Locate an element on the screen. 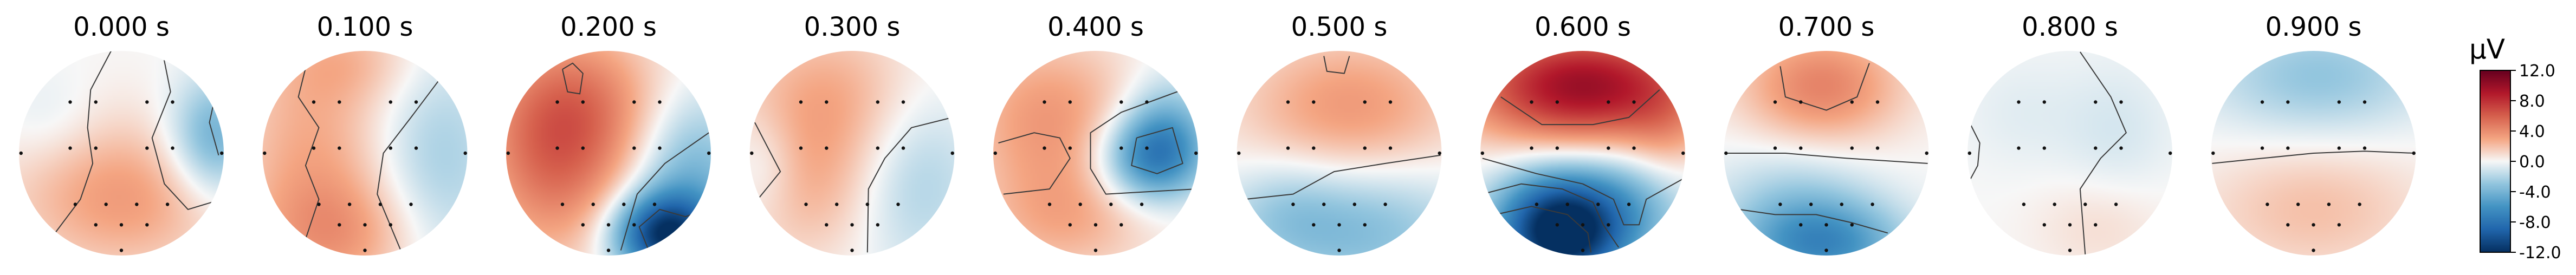 This screenshot has width=2576, height=275. colorbar-tick-label: 4.0 is located at coordinates (2532, 131).